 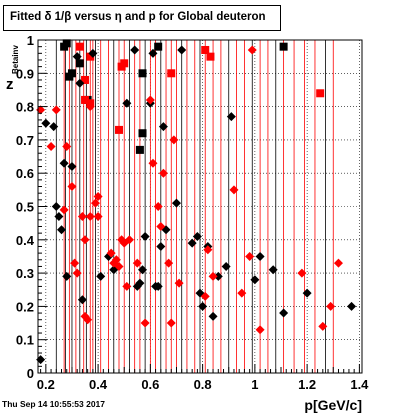 I want to click on y-tick-label: 0, so click(x=30, y=373).